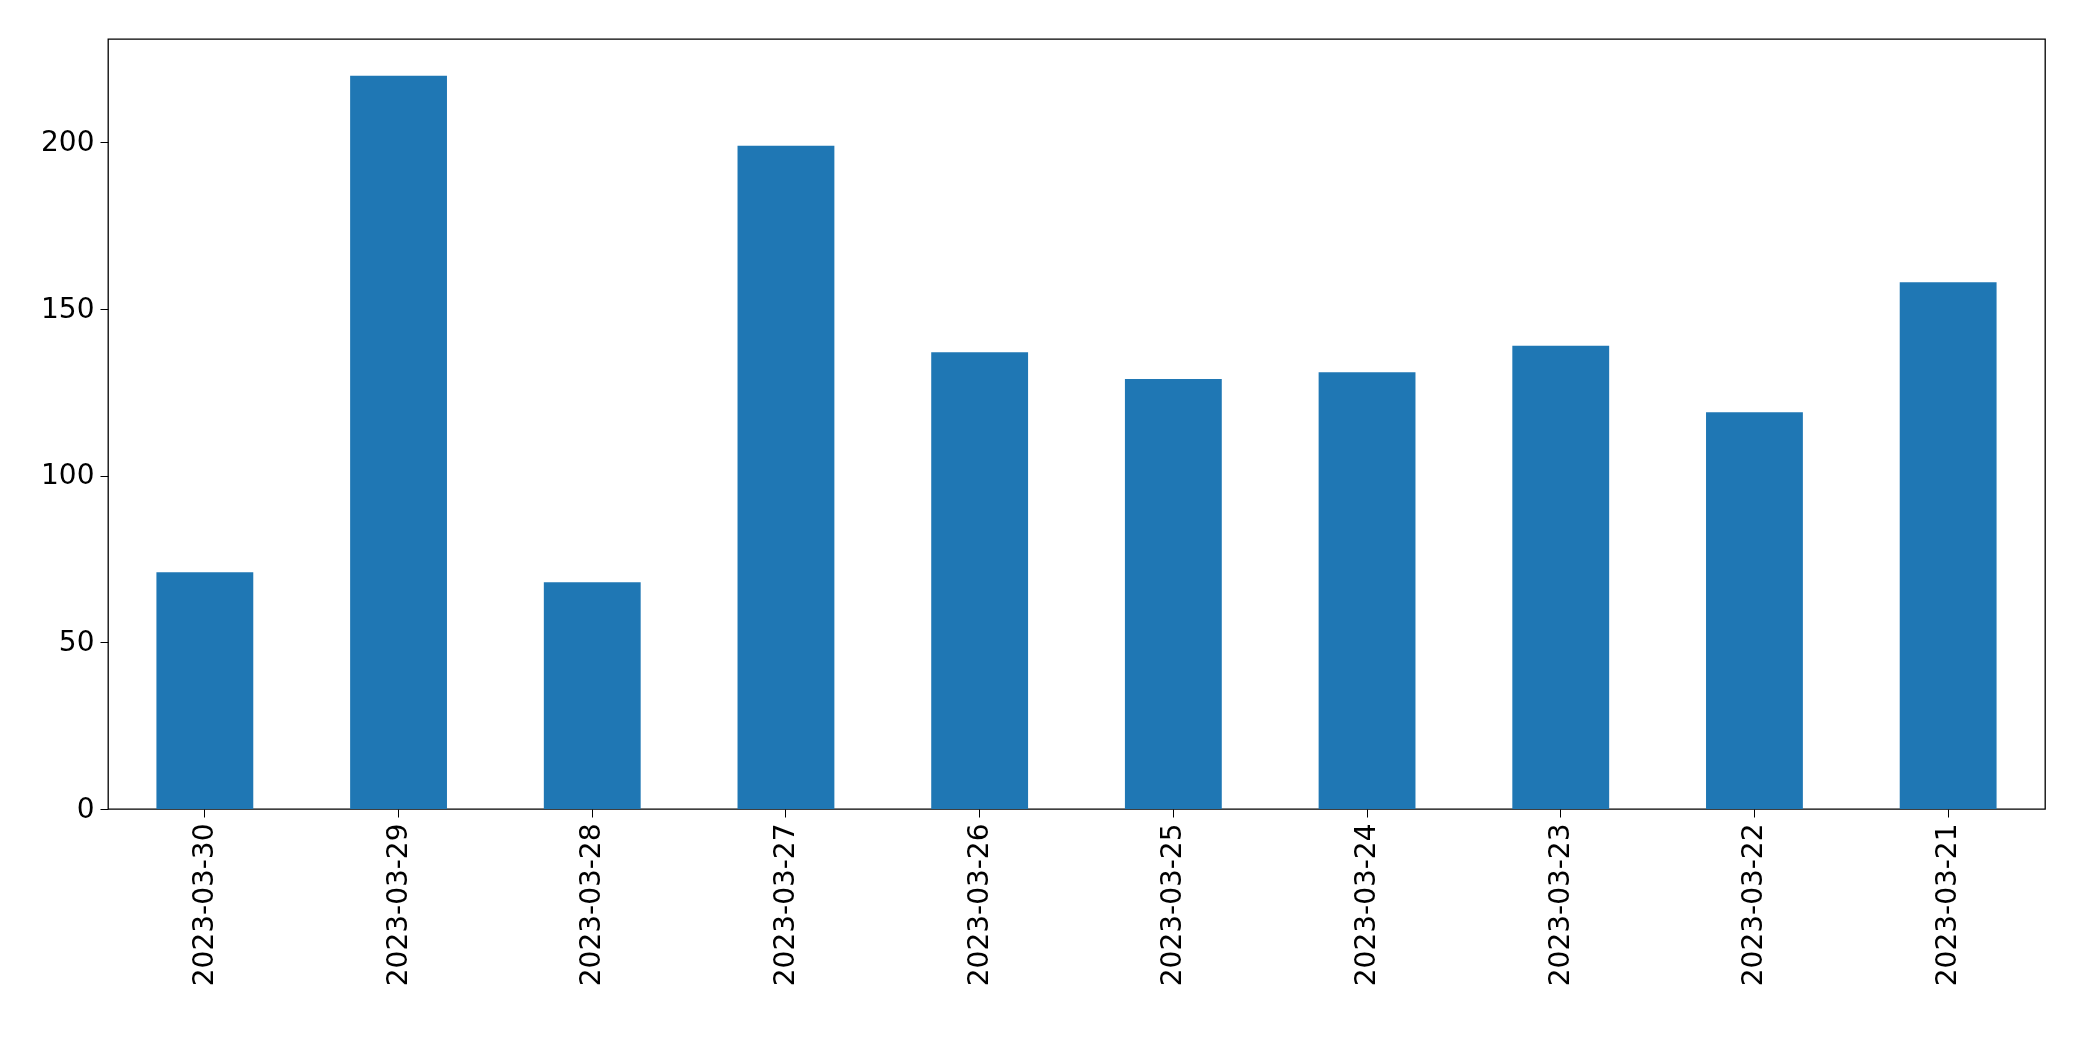 The width and height of the screenshot is (2093, 1061). Describe the element at coordinates (76, 641) in the screenshot. I see `y-tick-label: 50` at that location.